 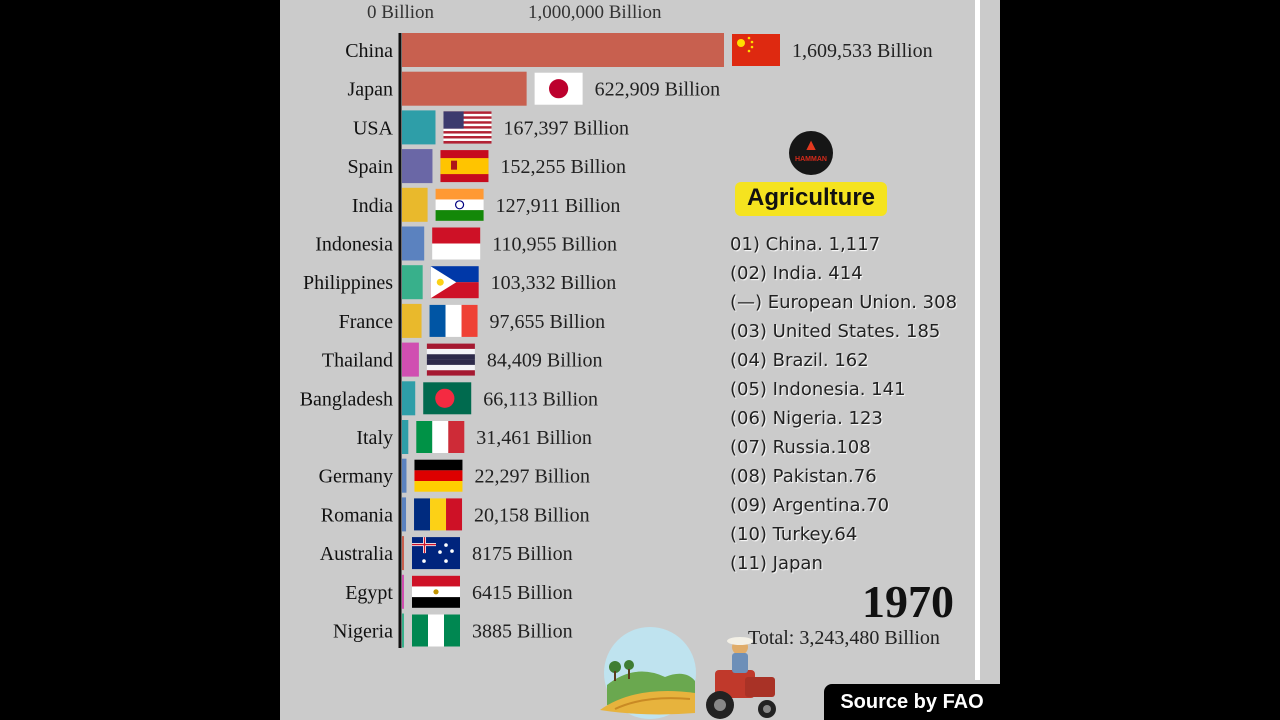 What do you see at coordinates (811, 199) in the screenshot?
I see `category-badge: Agriculture` at bounding box center [811, 199].